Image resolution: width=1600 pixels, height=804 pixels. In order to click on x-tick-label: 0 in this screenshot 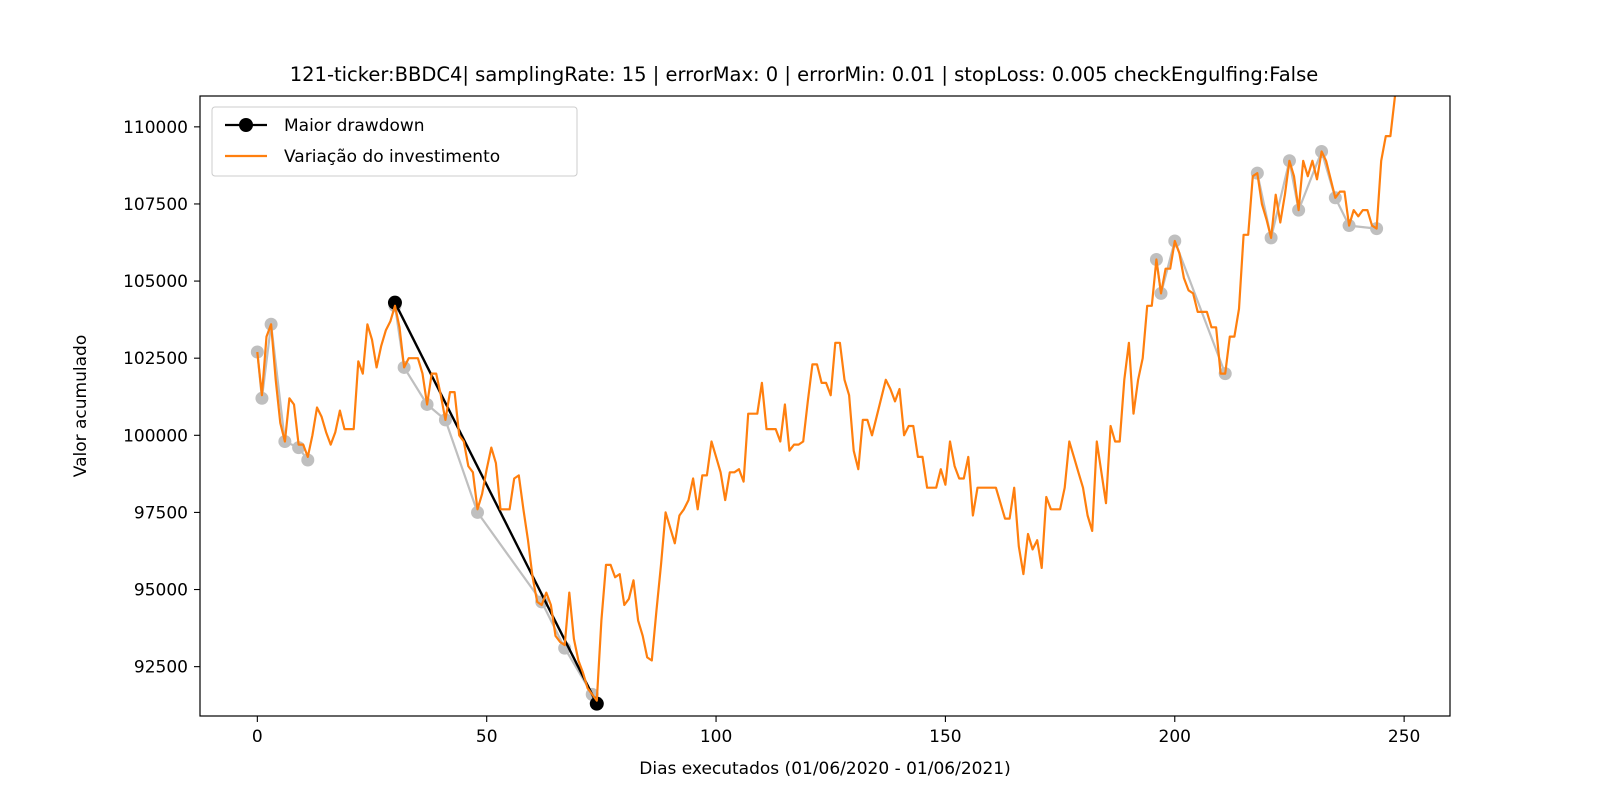, I will do `click(257, 737)`.